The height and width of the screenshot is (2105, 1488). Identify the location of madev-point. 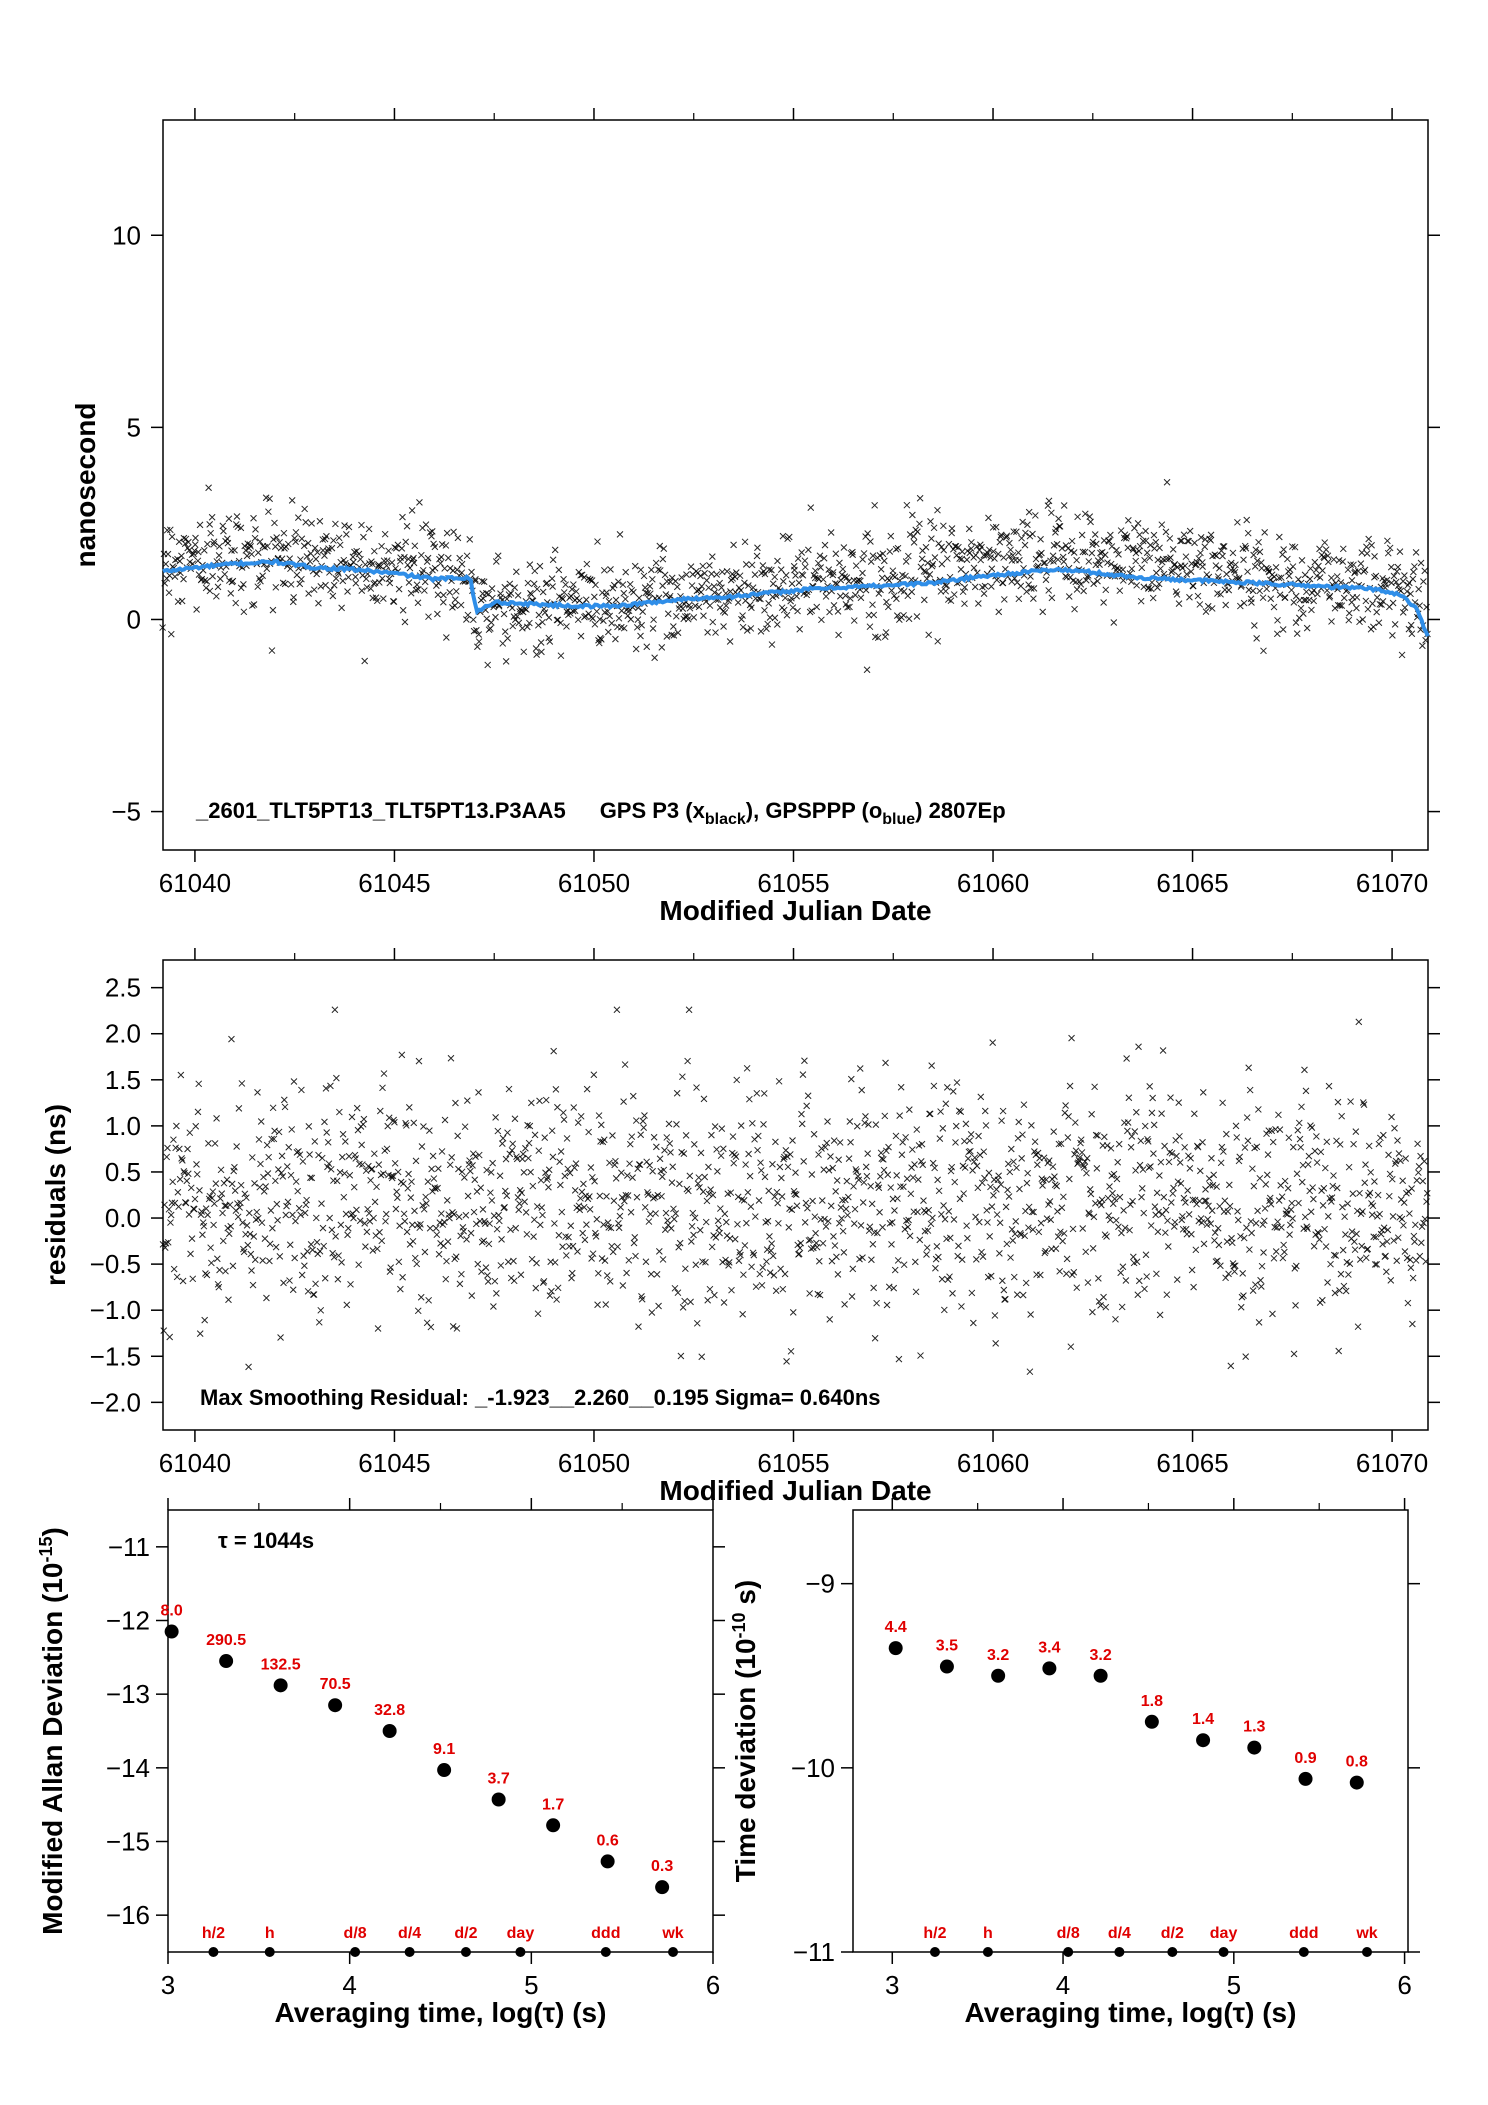
(444, 1770).